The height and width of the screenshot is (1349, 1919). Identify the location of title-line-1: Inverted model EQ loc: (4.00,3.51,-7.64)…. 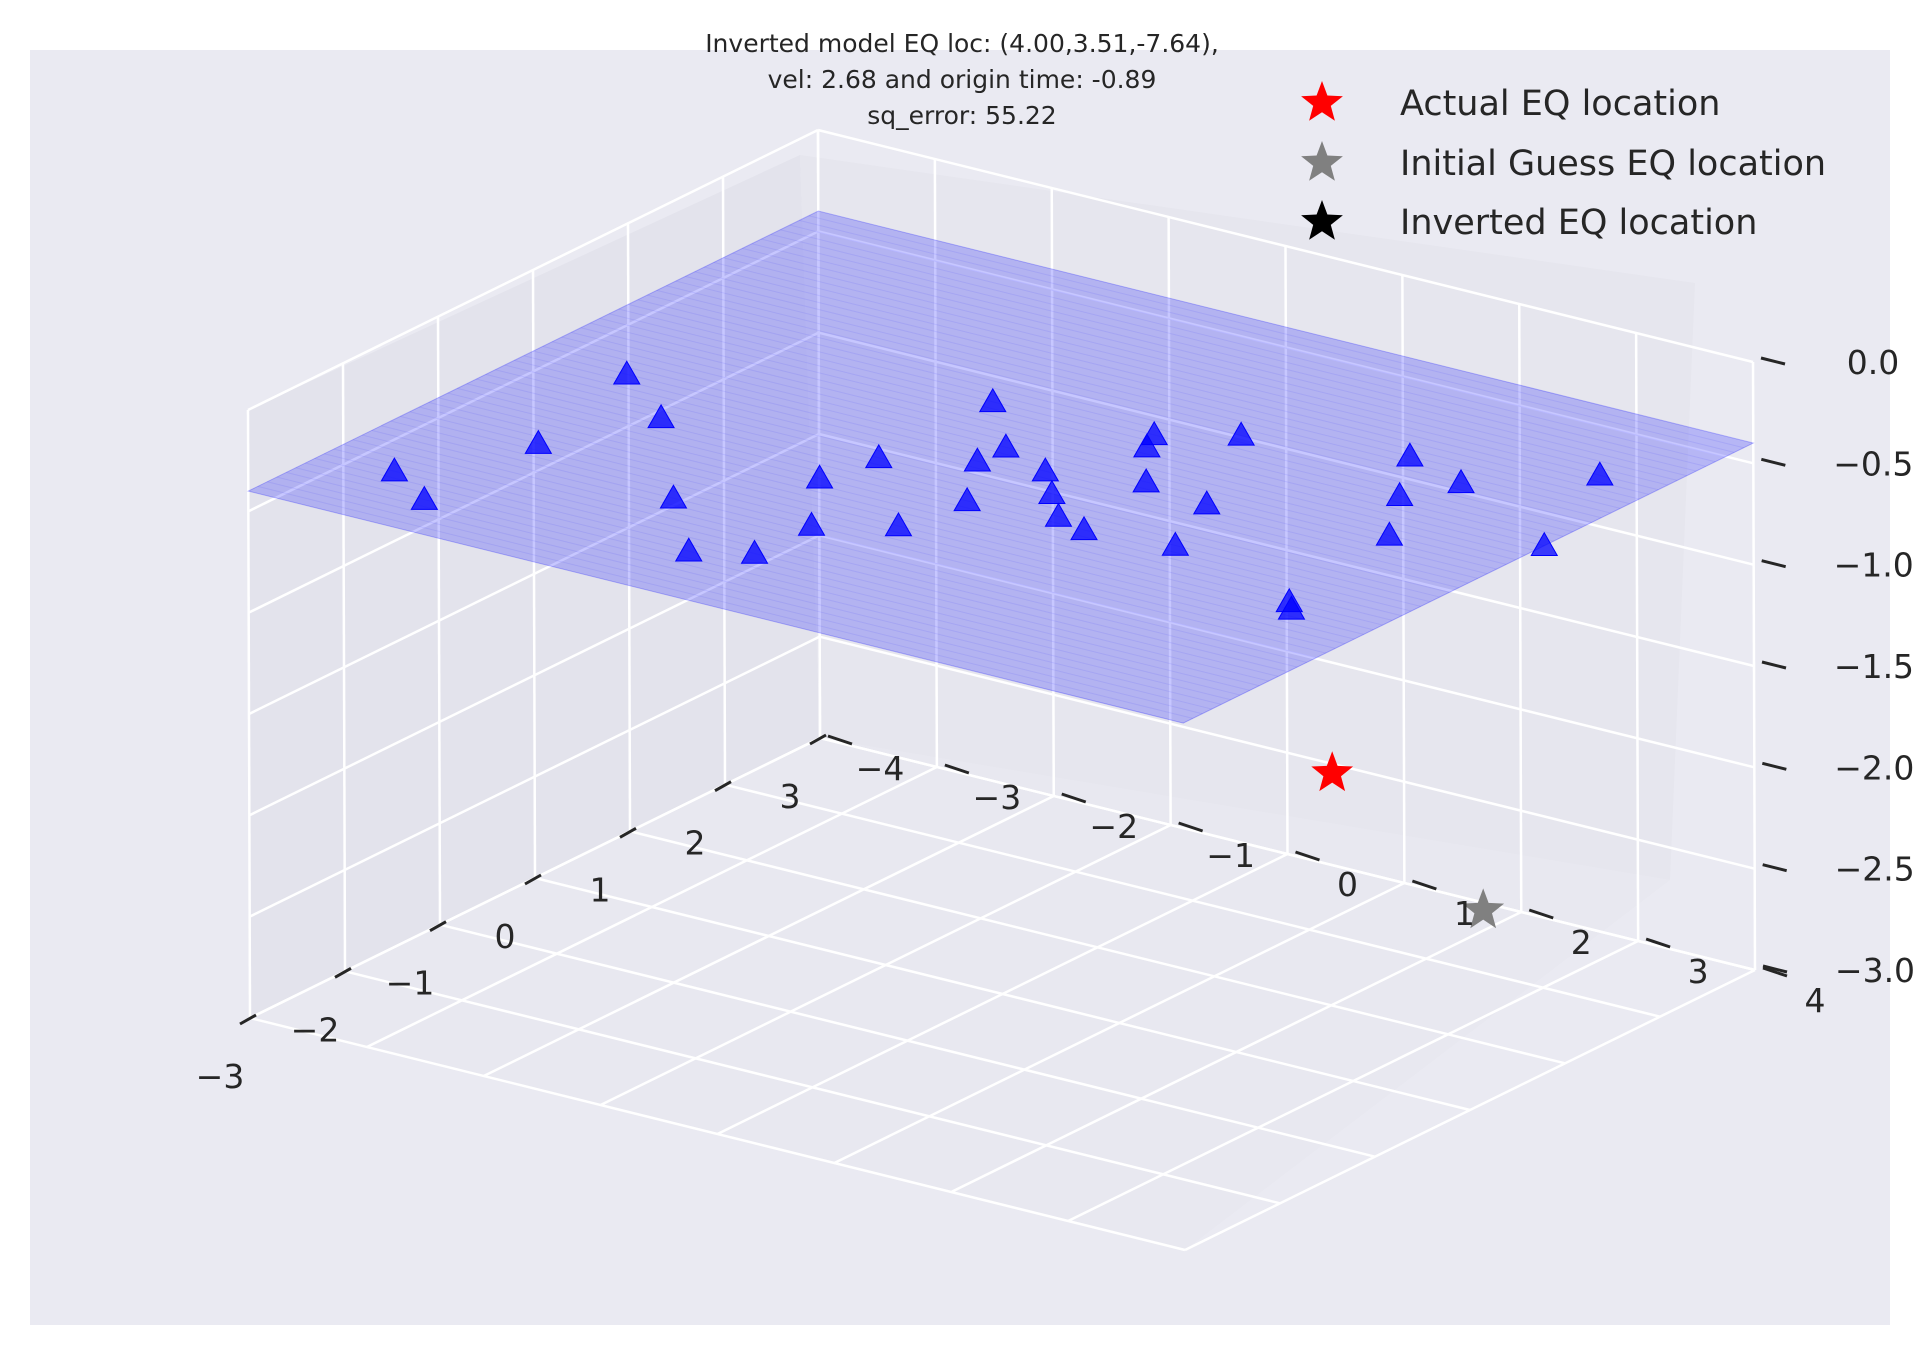
(962, 43).